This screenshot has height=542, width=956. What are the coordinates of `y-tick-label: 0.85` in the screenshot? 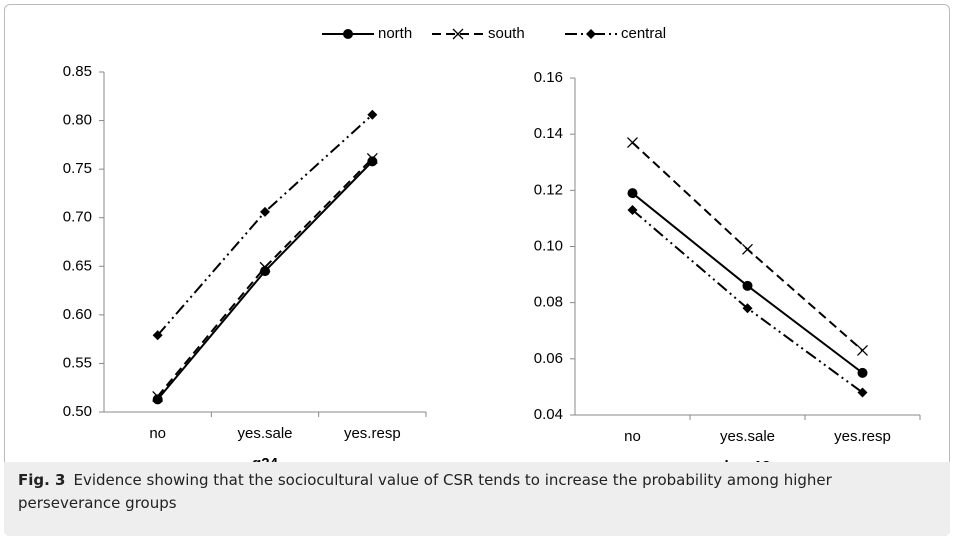 It's located at (77, 71).